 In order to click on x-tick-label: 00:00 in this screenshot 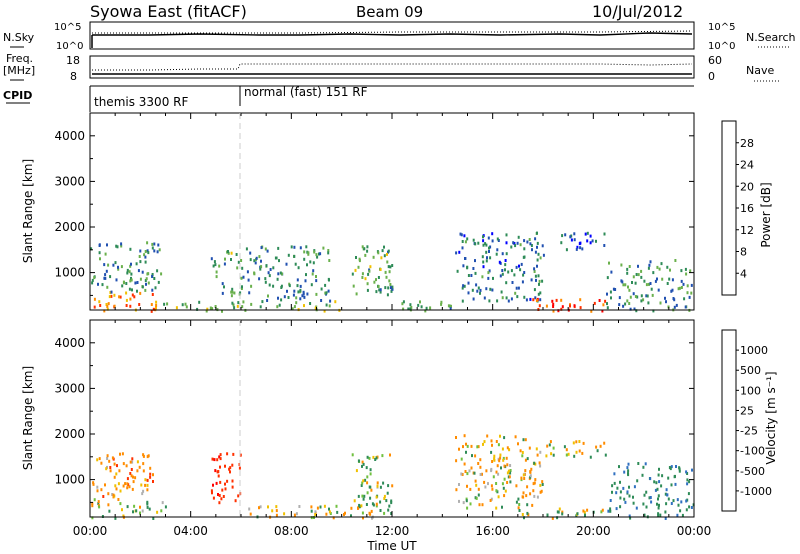, I will do `click(694, 531)`.